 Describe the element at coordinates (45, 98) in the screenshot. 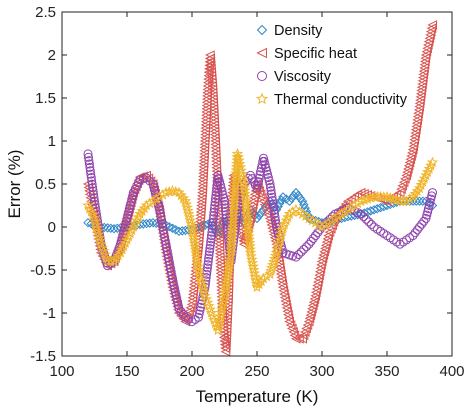

I see `y-tick-label: 1.5` at that location.